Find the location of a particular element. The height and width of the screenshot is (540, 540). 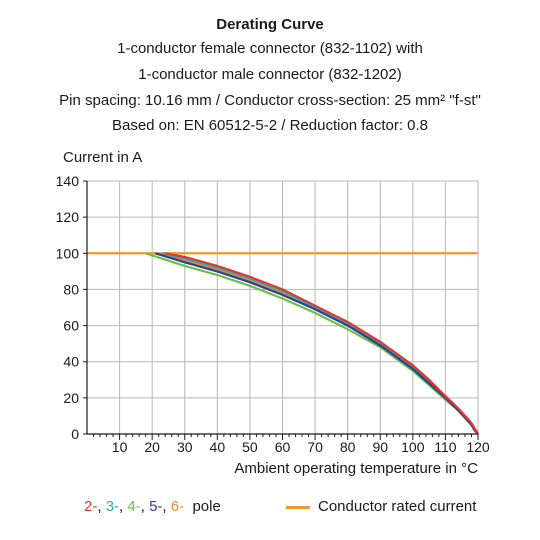

x-tick-label: 60 is located at coordinates (283, 447).